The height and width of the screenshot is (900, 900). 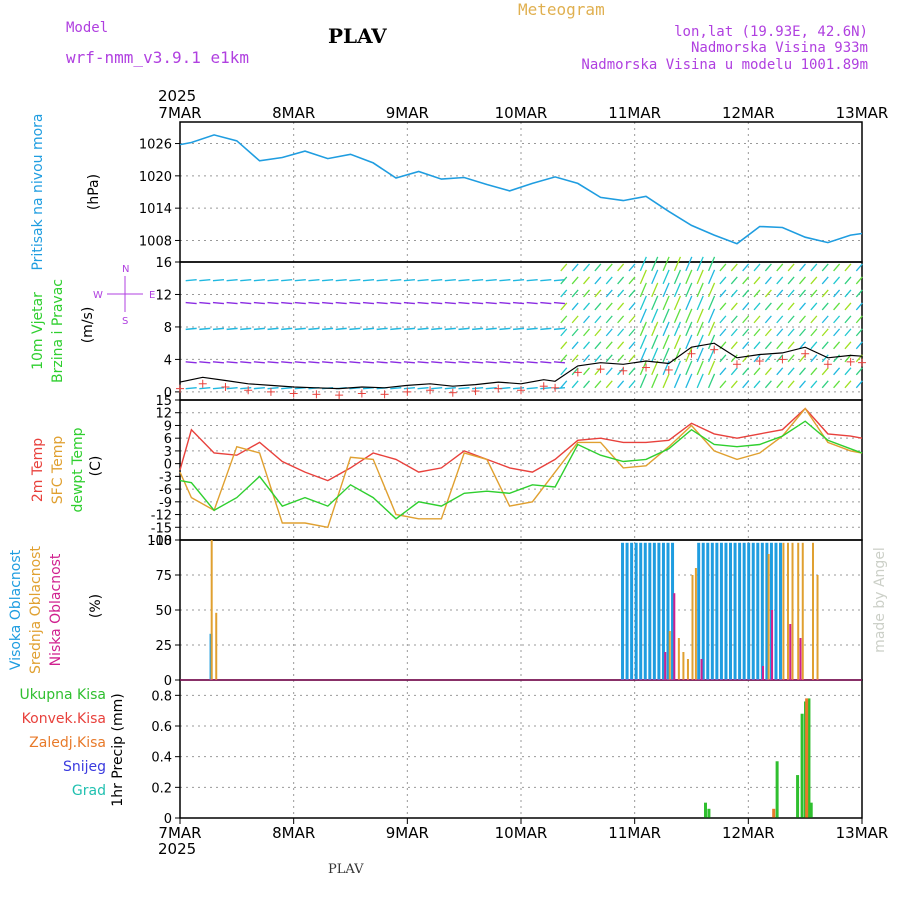 I want to click on footer-station: PLAV, so click(x=346, y=869).